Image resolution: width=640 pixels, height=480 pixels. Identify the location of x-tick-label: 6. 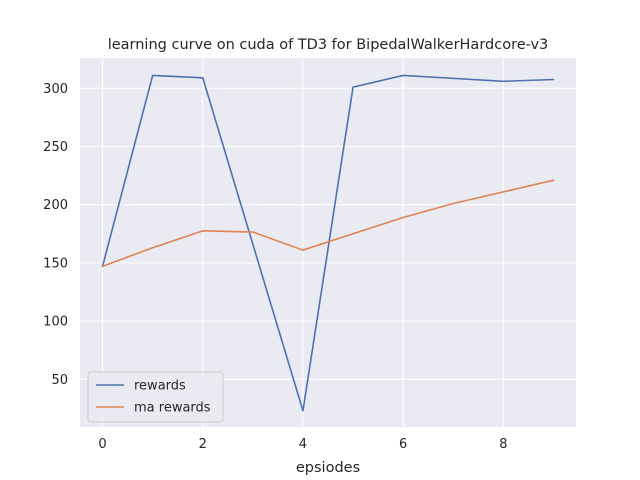
(403, 444).